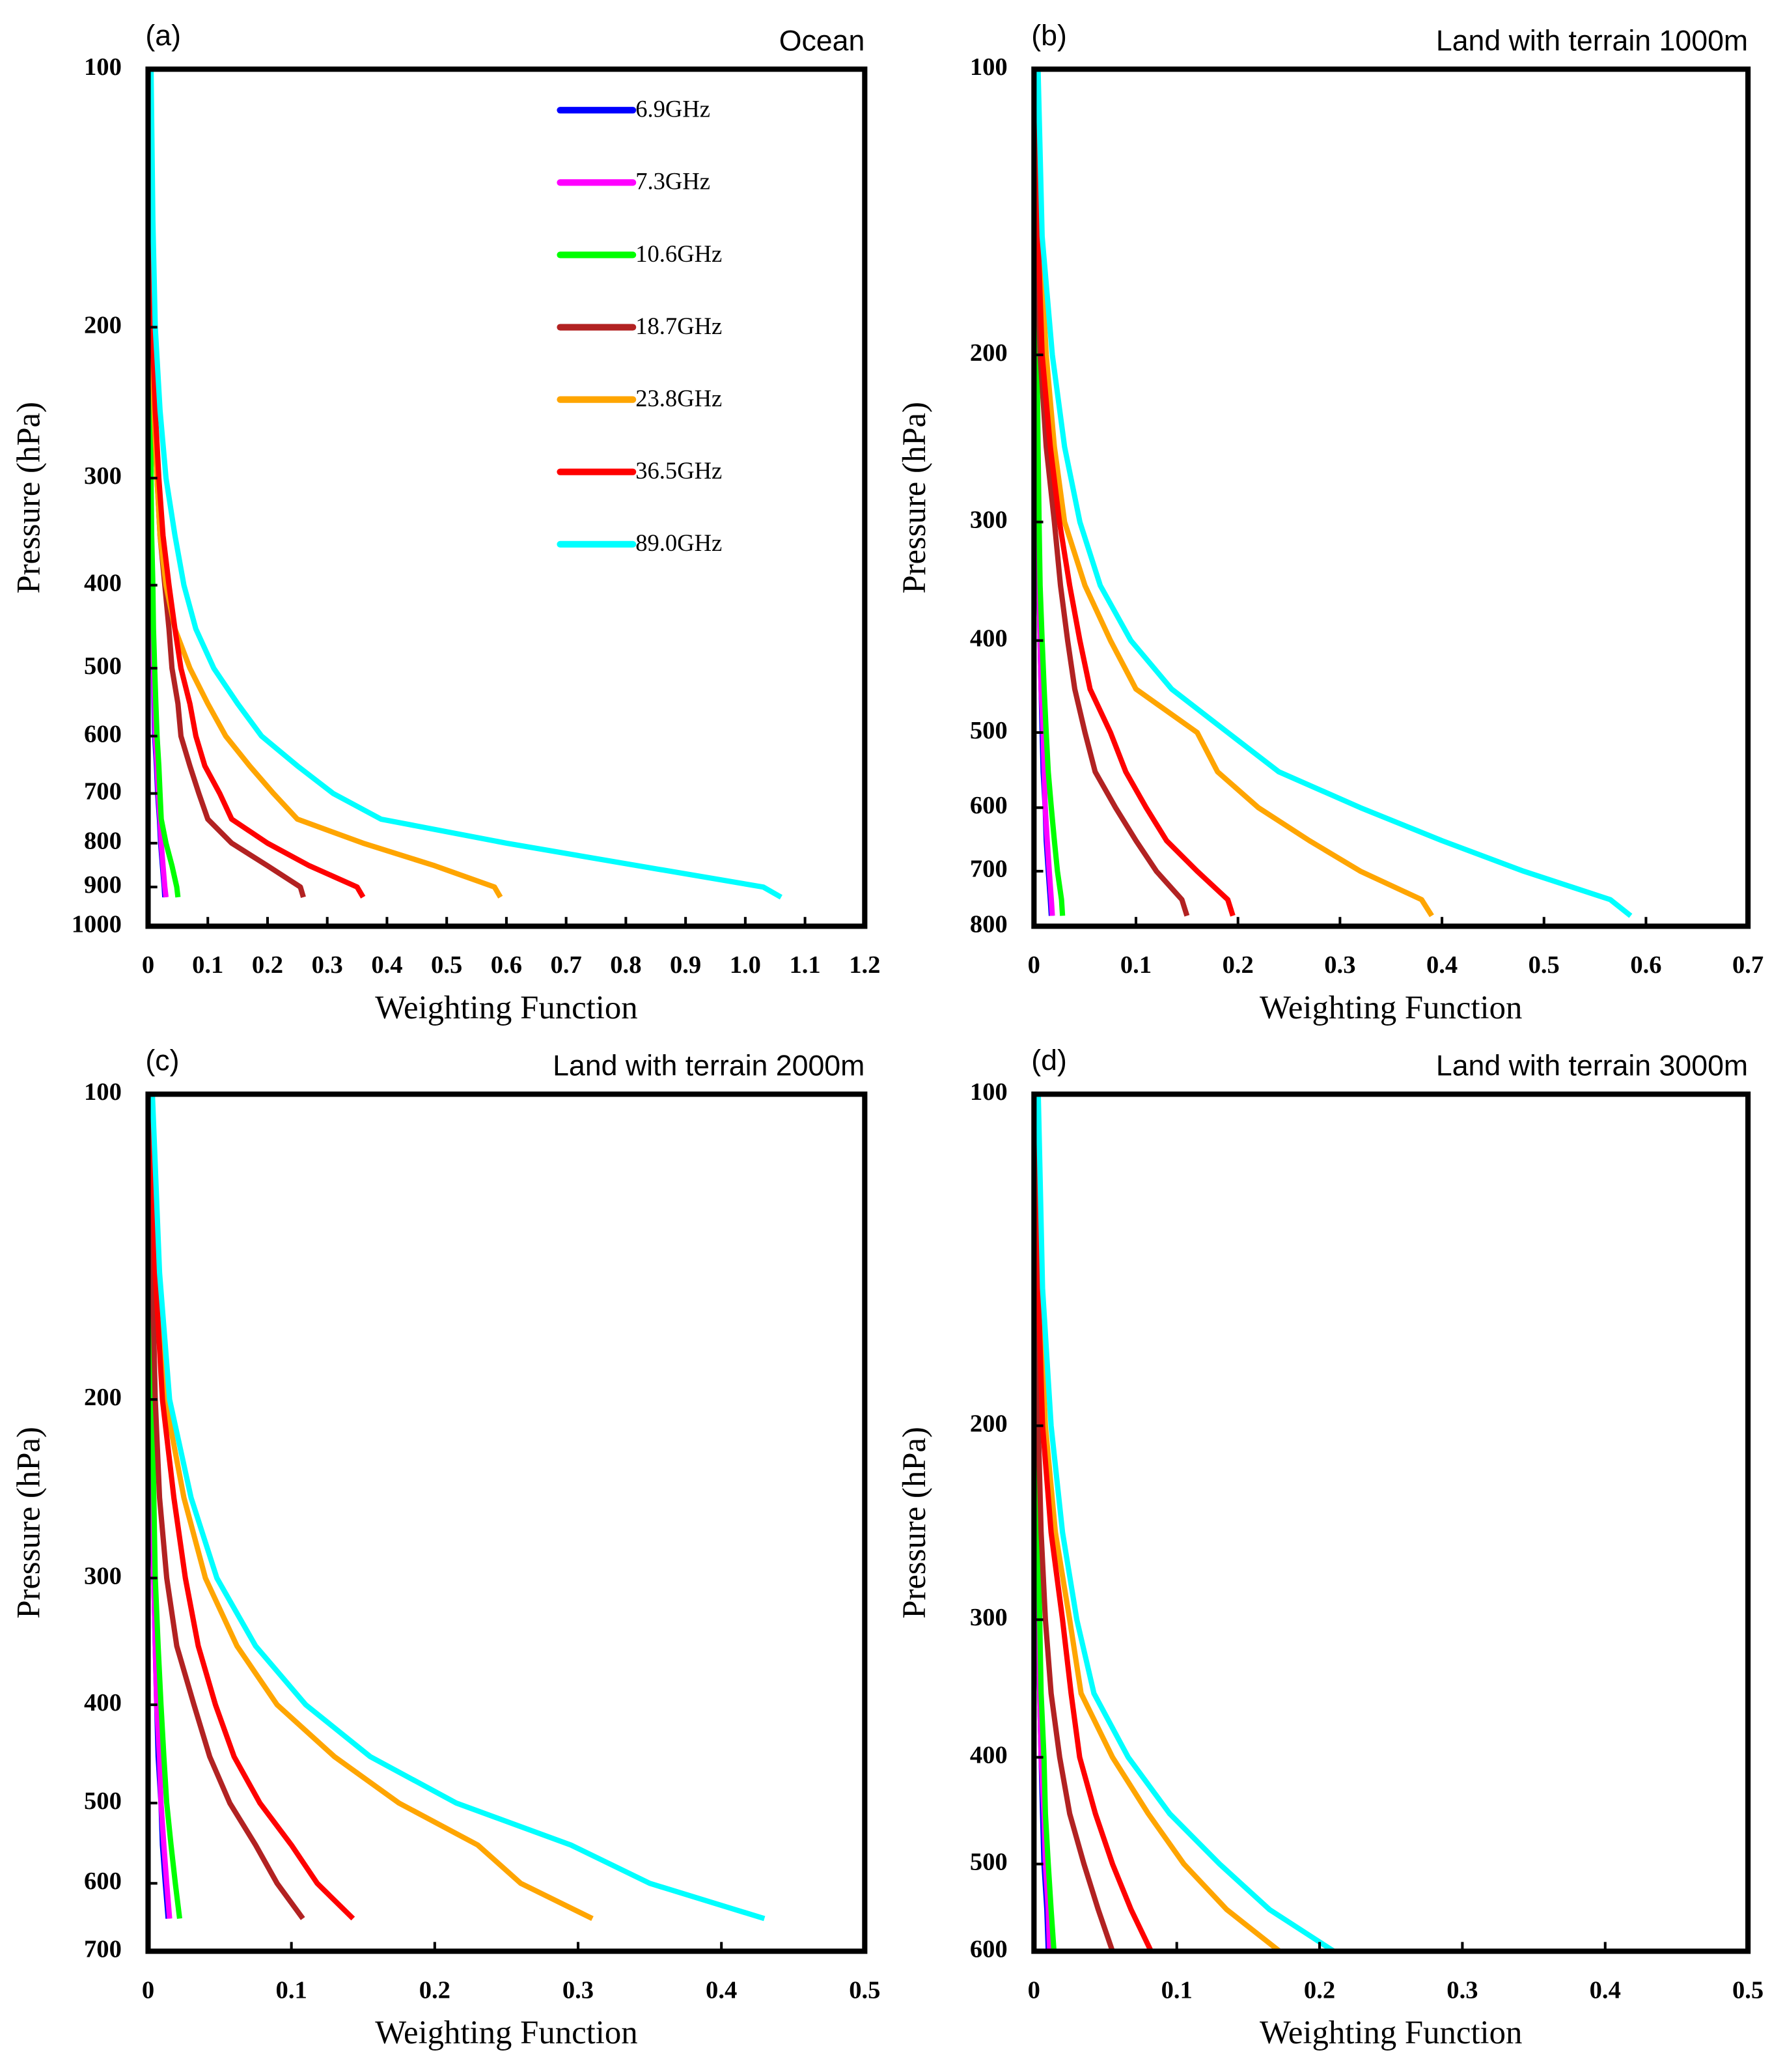 The image size is (1785, 2072). I want to click on chart-title: Land with terrain 3000m, so click(1592, 1066).